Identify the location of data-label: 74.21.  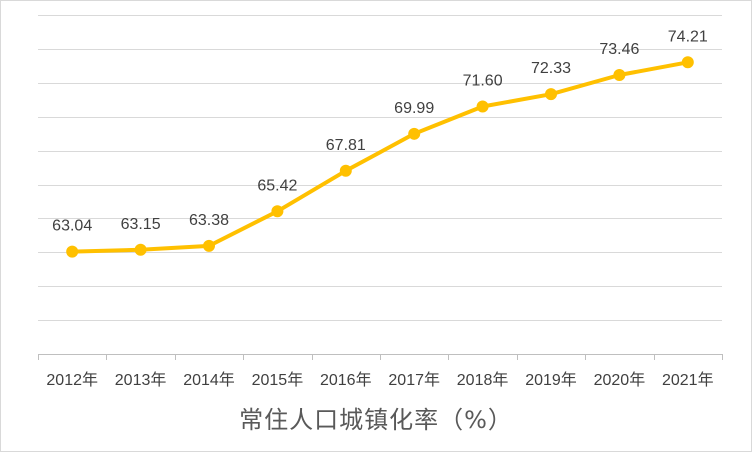
(688, 36).